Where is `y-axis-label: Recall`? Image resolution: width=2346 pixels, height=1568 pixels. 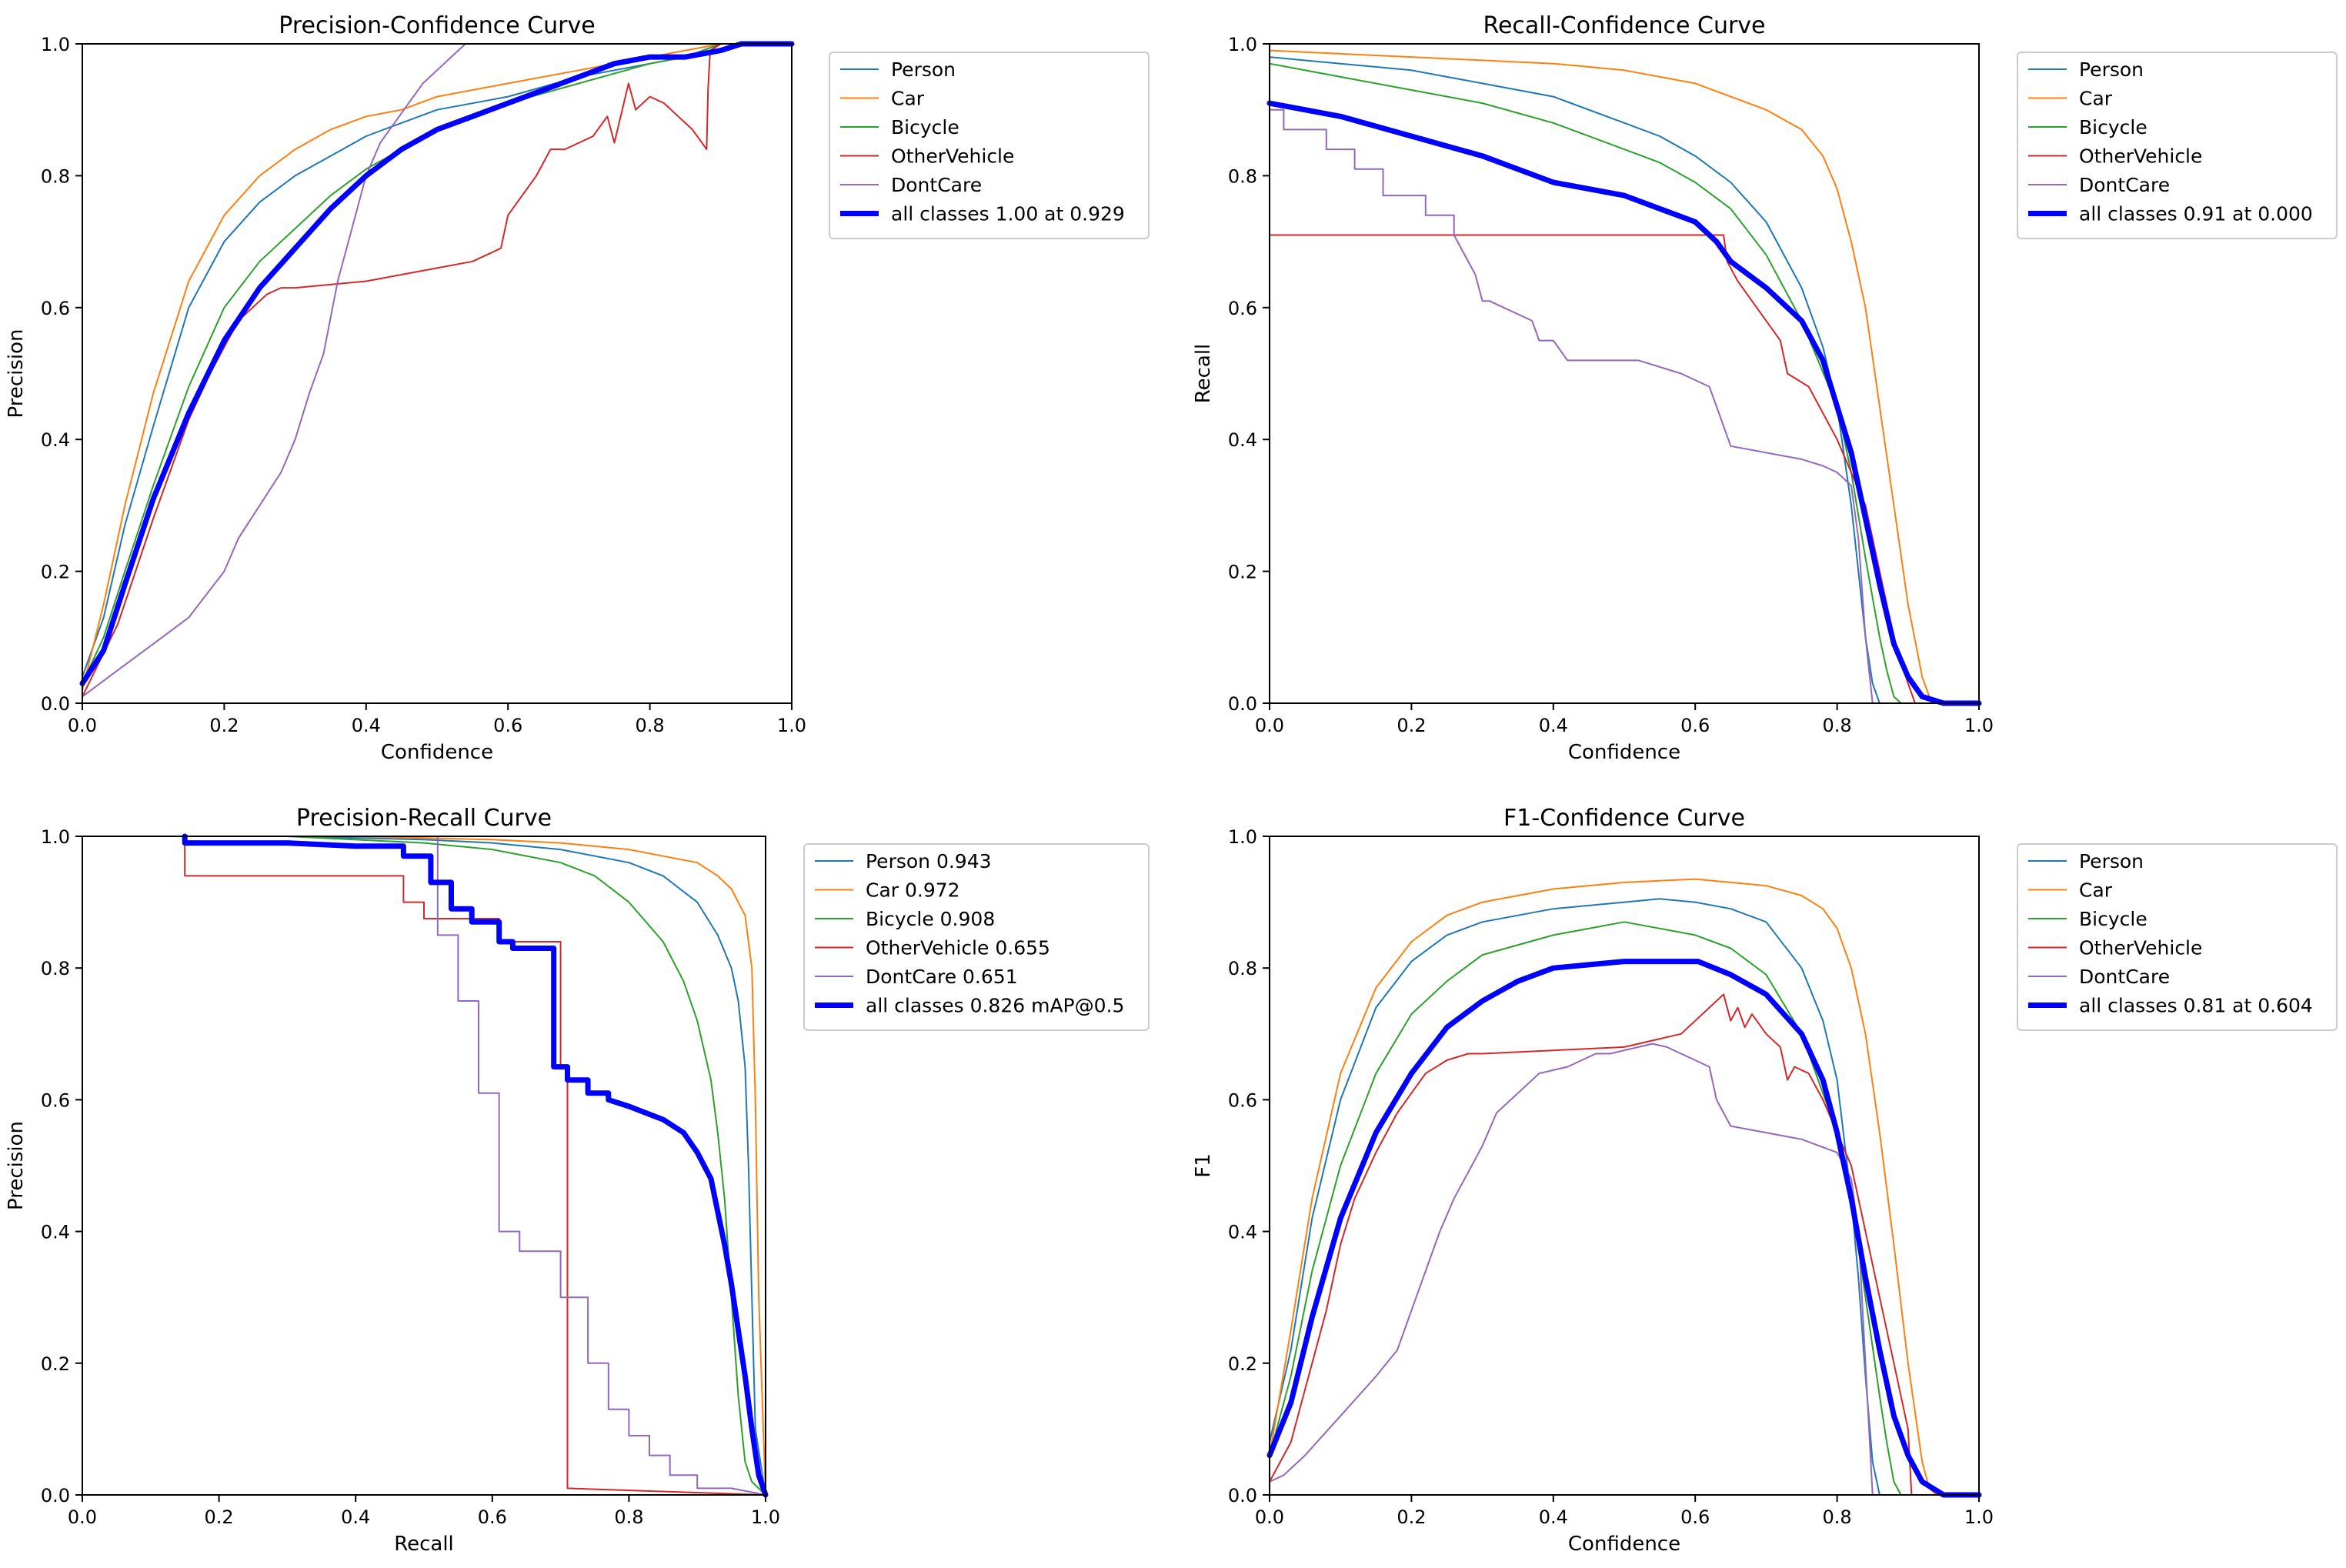 y-axis-label: Recall is located at coordinates (1203, 374).